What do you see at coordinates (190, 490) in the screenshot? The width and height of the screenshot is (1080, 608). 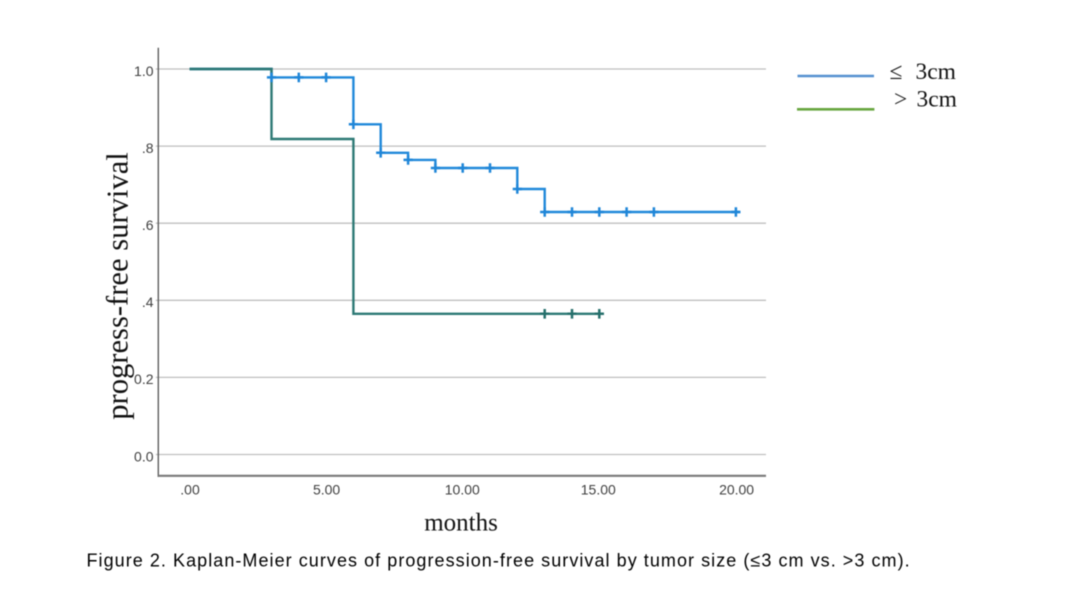 I see `svg-text: .00` at bounding box center [190, 490].